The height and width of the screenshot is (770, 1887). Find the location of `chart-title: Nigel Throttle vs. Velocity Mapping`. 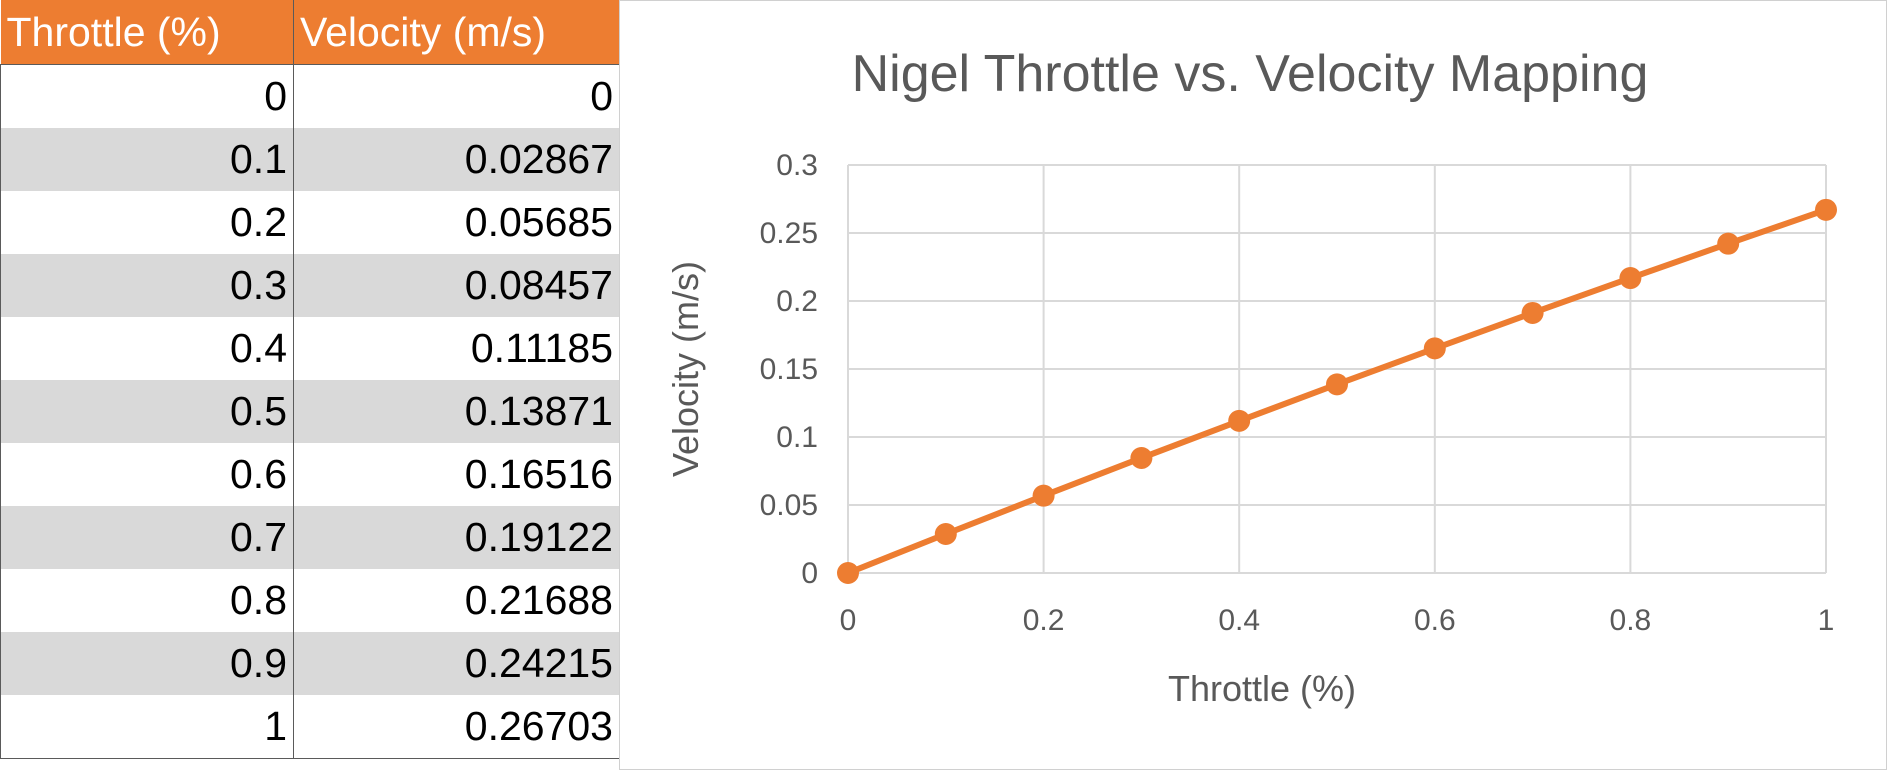

chart-title: Nigel Throttle vs. Velocity Mapping is located at coordinates (1250, 74).